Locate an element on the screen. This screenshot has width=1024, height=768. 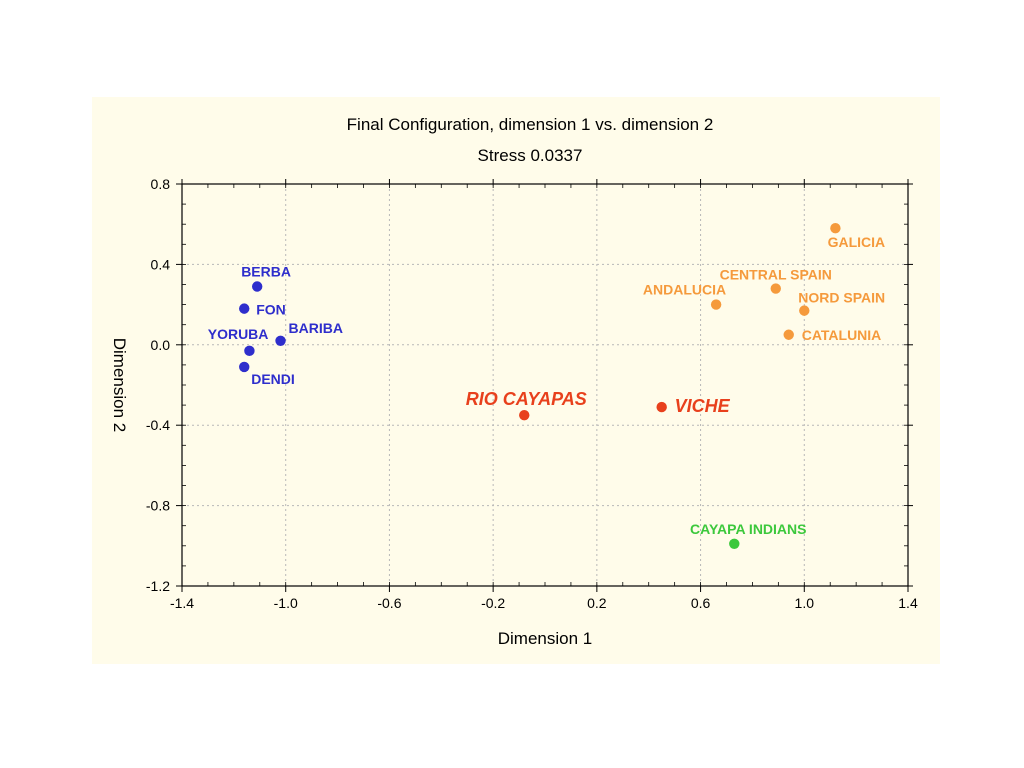
point-label: NORD SPAIN is located at coordinates (841, 298).